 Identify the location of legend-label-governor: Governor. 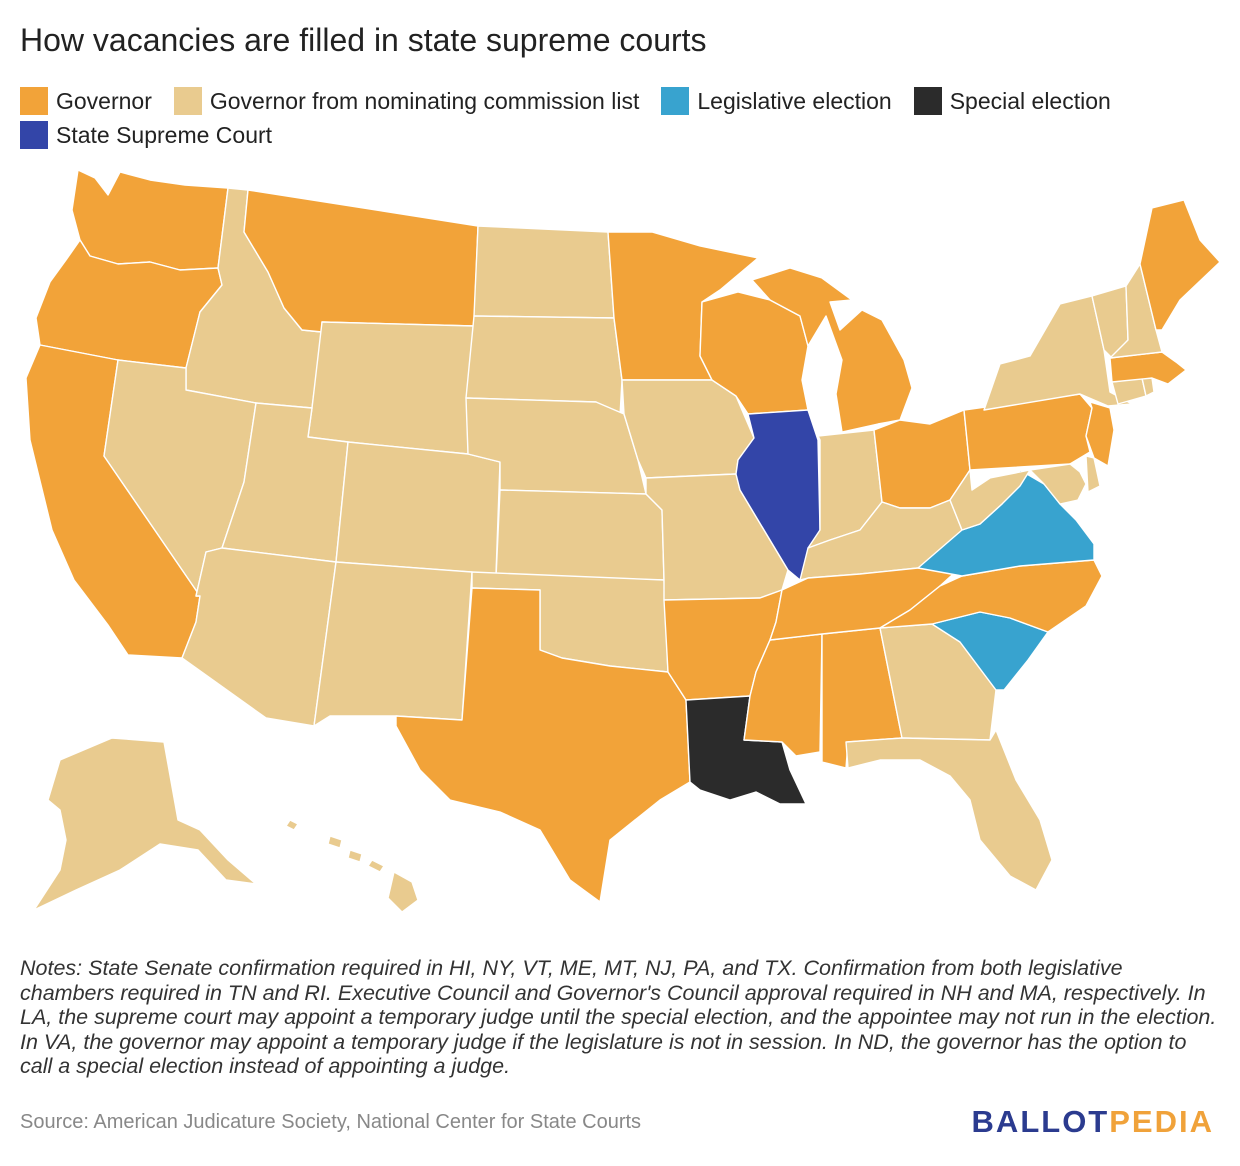
(104, 100).